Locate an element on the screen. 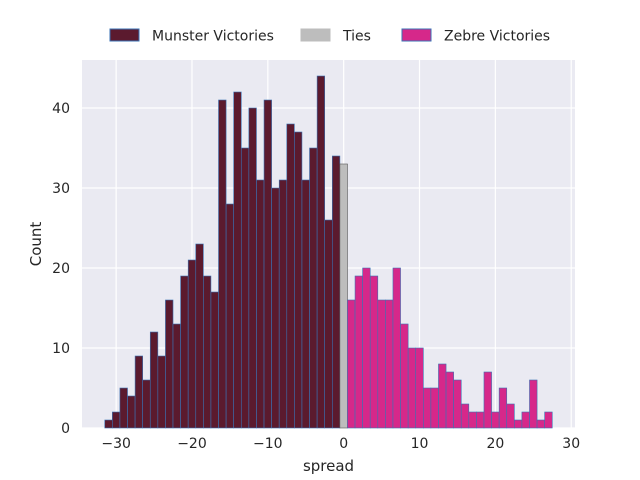 This screenshot has height=480, width=640. legend-label-zebre: Zebre Victories is located at coordinates (497, 37).